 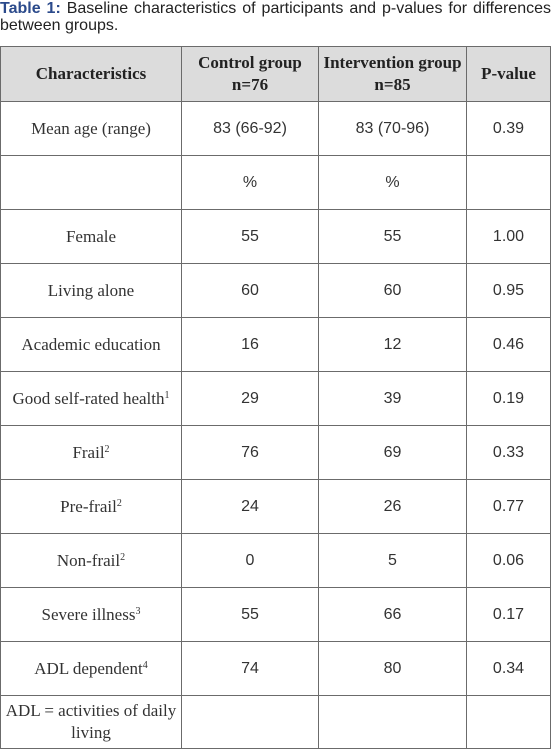 I want to click on table-row: % %, so click(x=275, y=182).